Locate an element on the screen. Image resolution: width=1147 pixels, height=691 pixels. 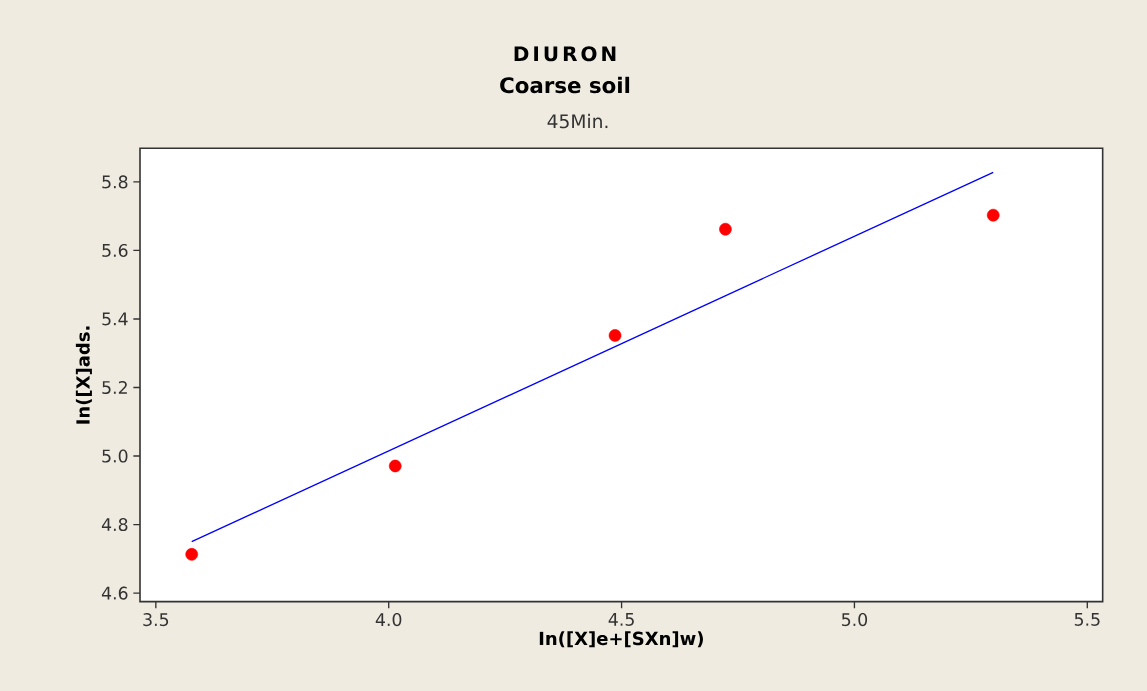
x-axis-title: In([X]e+[SXn]w) is located at coordinates (621, 639).